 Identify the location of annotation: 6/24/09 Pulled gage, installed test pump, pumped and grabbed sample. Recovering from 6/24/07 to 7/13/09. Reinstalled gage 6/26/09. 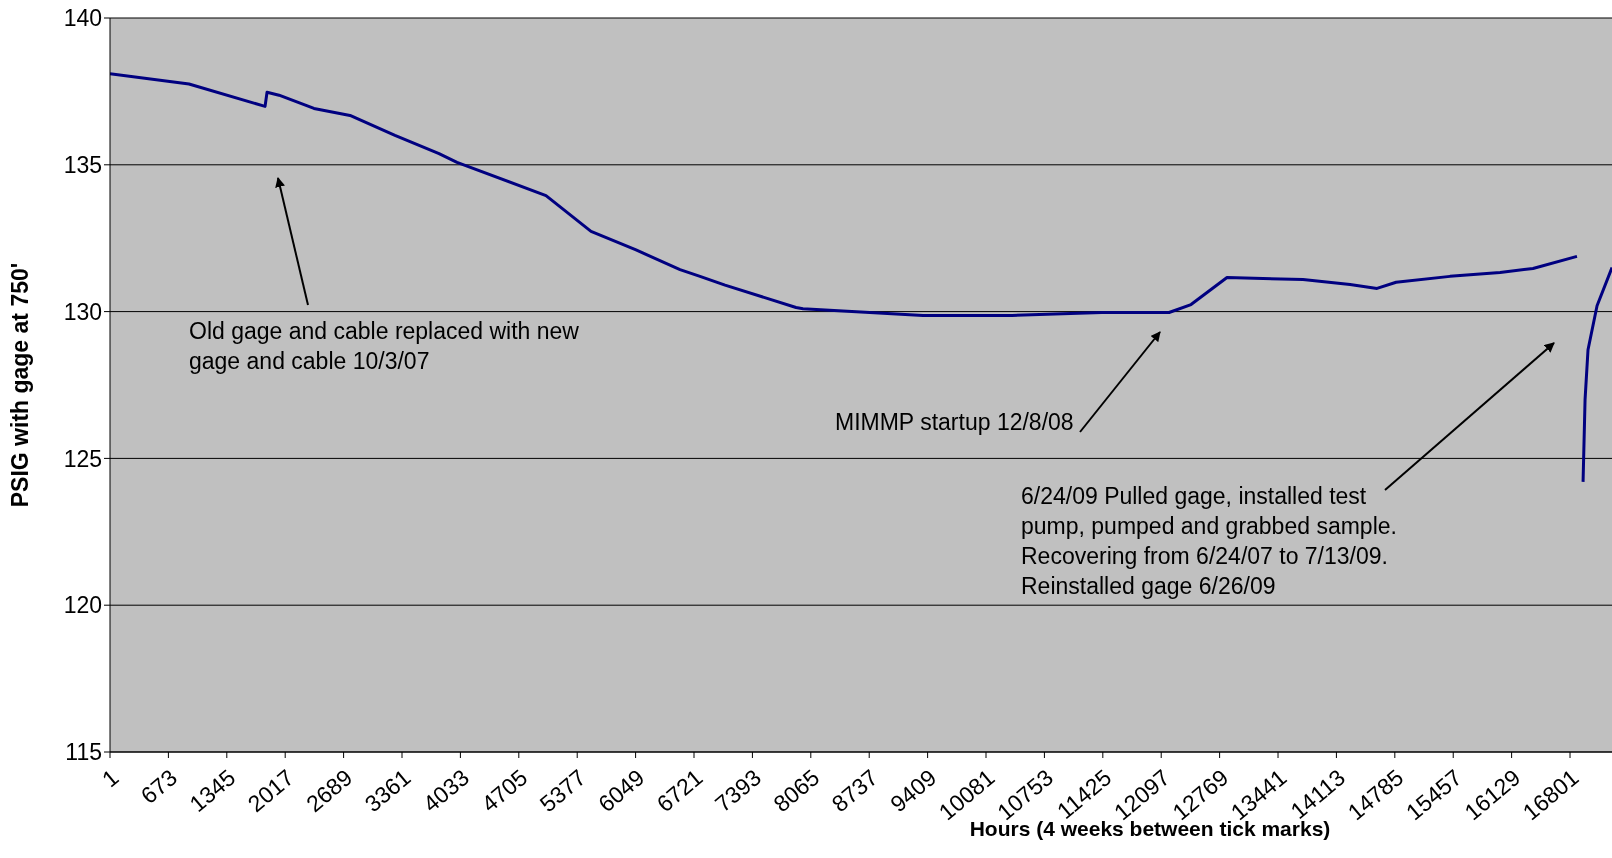
(1209, 541).